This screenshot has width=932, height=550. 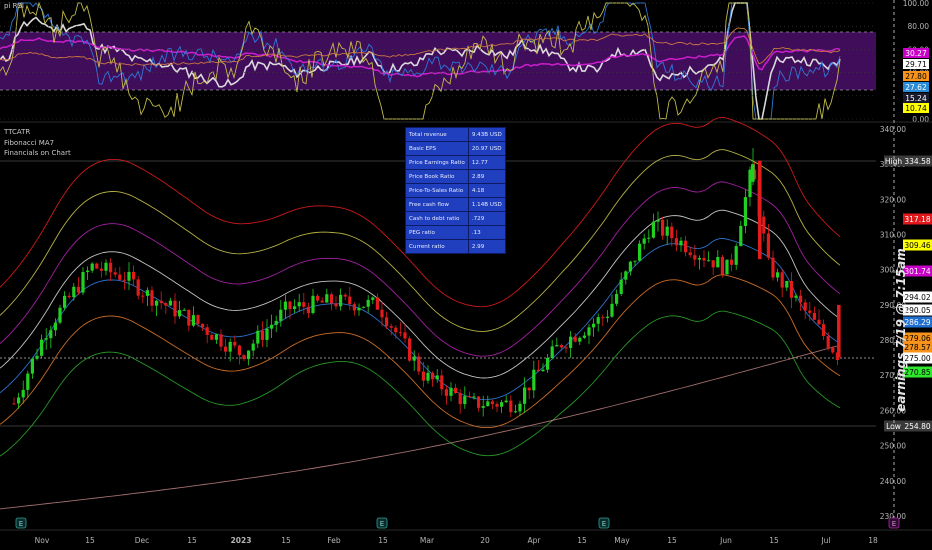 What do you see at coordinates (437, 246) in the screenshot?
I see `financials-label: Current ratio` at bounding box center [437, 246].